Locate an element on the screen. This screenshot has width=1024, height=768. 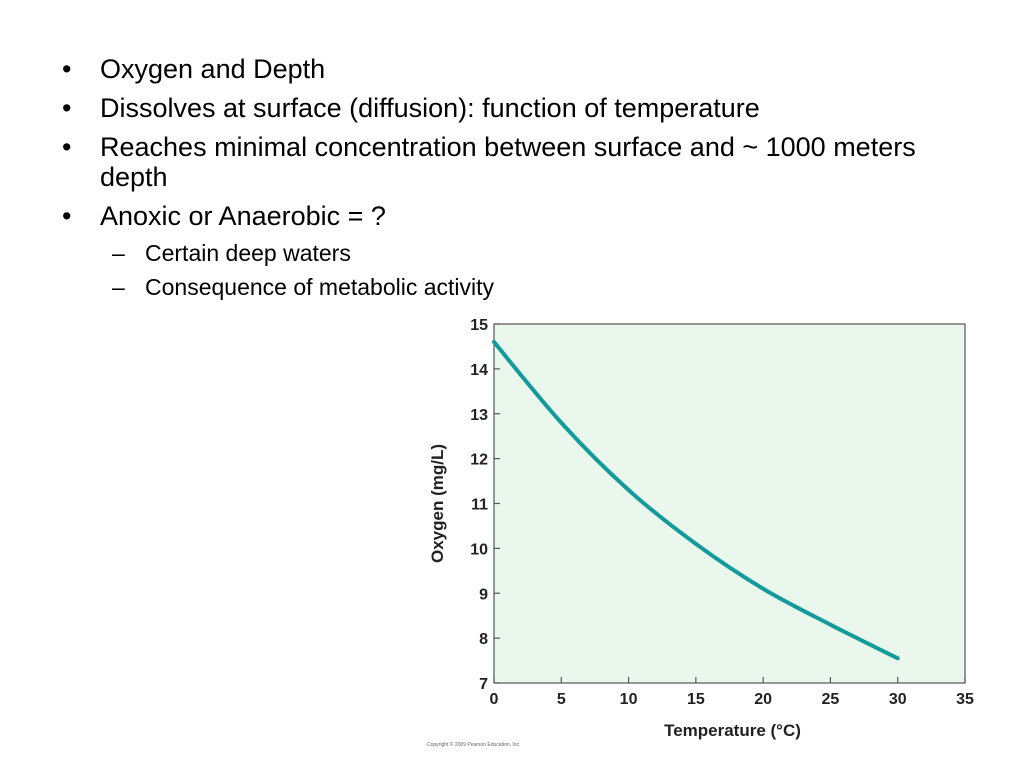
x-axis: 0 5 10 15 20 25 30 35 is located at coordinates (732, 692).